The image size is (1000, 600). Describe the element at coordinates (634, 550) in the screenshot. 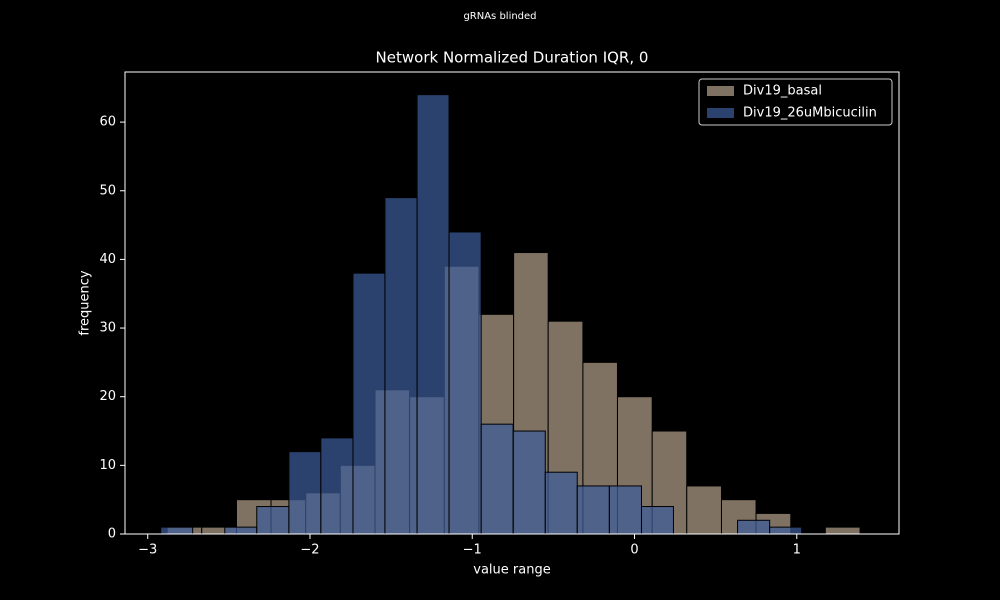

I see `x-tick-label: 0` at that location.